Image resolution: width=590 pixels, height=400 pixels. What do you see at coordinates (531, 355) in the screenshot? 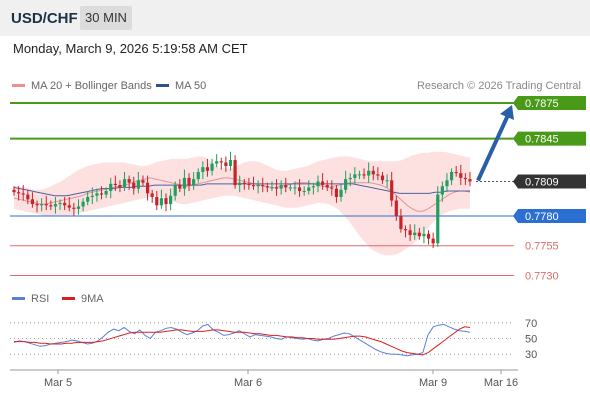
I see `rsi-tick-label: 30` at bounding box center [531, 355].